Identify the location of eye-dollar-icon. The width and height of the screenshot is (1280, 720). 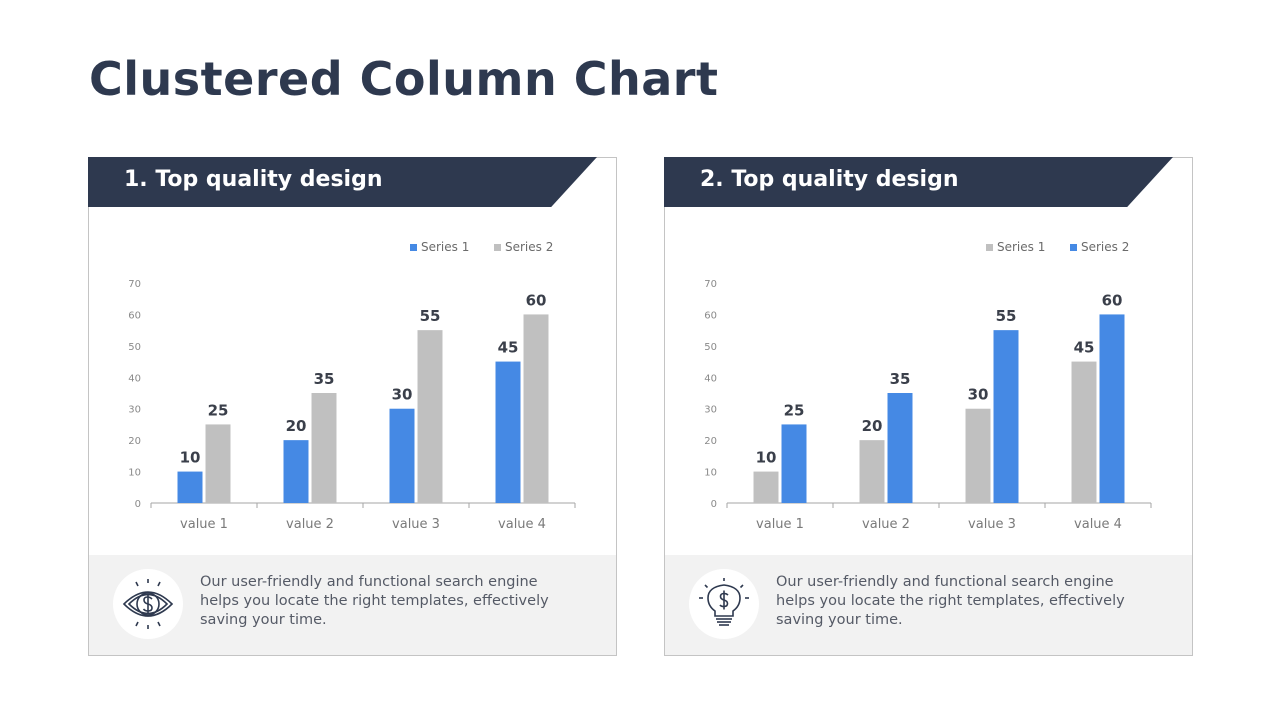
(148, 604).